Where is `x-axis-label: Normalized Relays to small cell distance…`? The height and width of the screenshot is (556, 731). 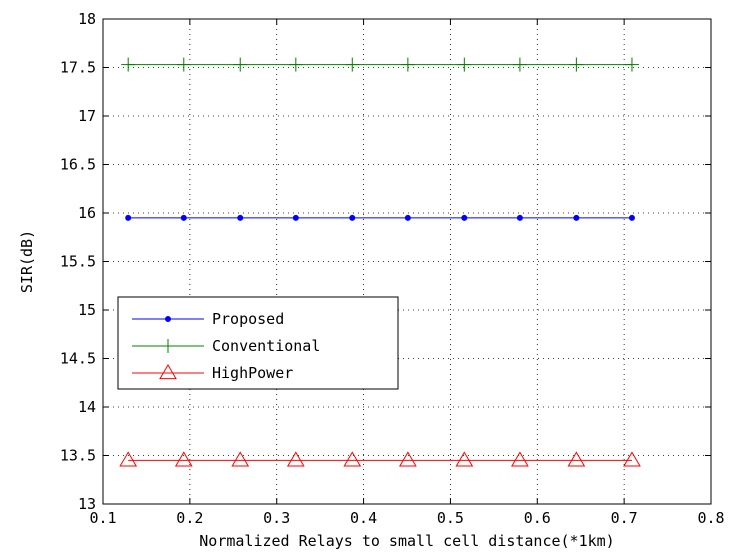
x-axis-label: Normalized Relays to small cell distance… is located at coordinates (406, 541).